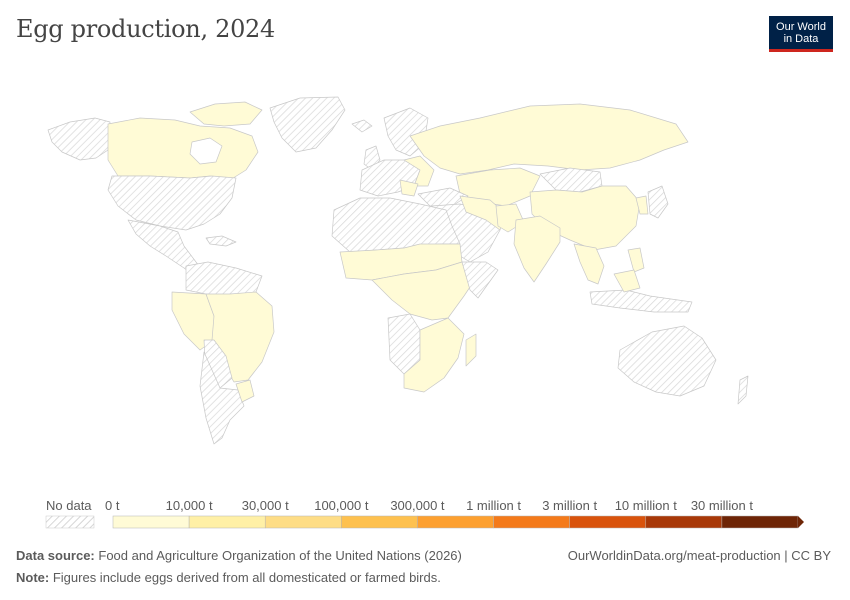 The width and height of the screenshot is (850, 600). I want to click on eastern-europe-region, so click(419, 171).